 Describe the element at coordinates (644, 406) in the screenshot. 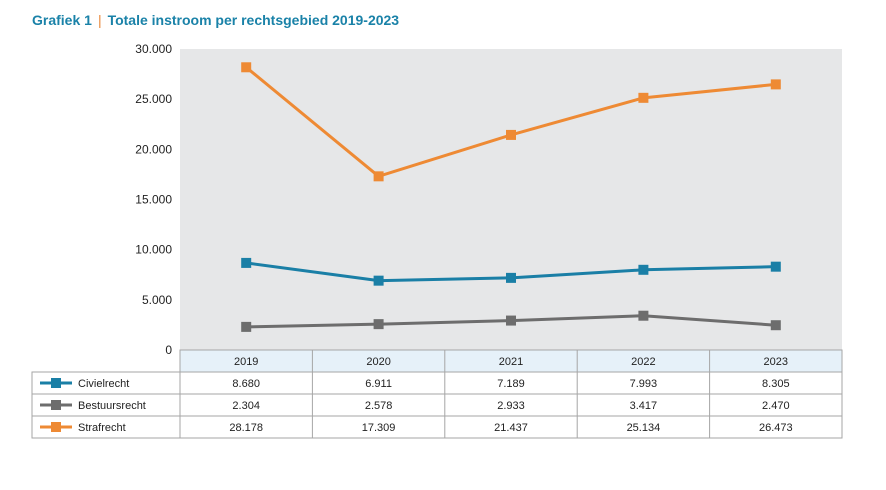

I see `data-label-bestuursrecht-2022: 3.417` at that location.